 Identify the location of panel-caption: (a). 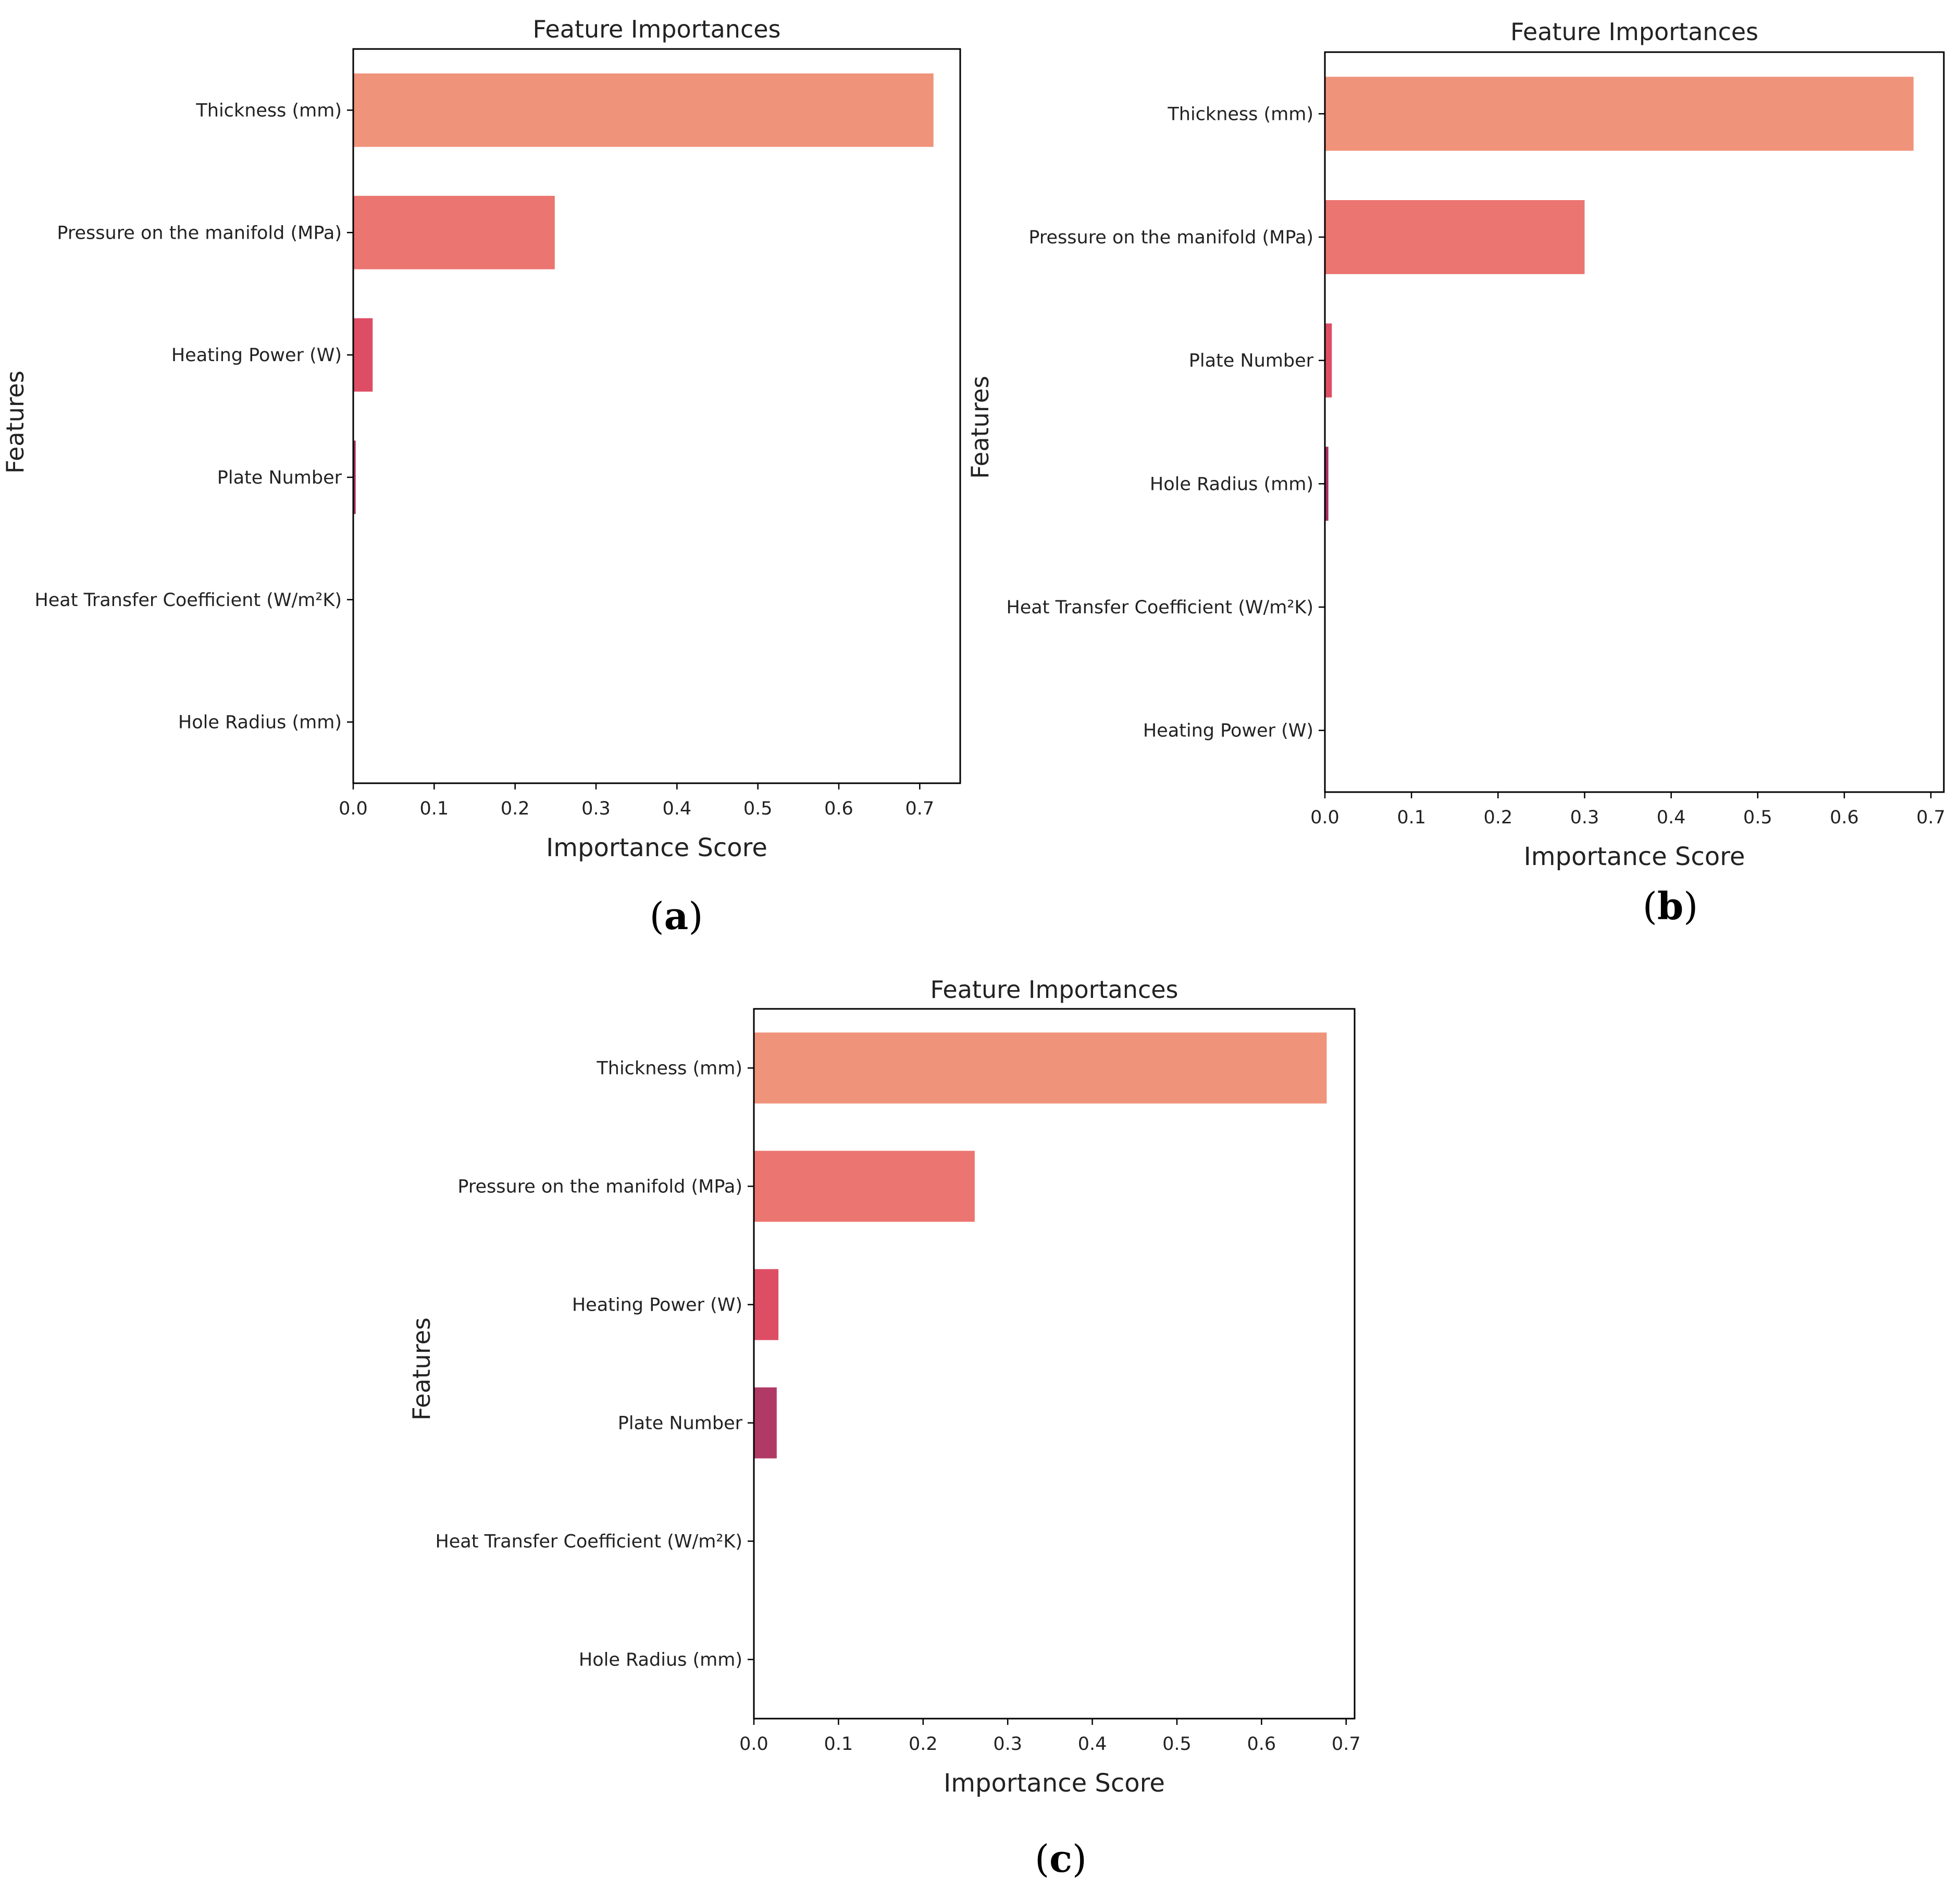
(676, 916).